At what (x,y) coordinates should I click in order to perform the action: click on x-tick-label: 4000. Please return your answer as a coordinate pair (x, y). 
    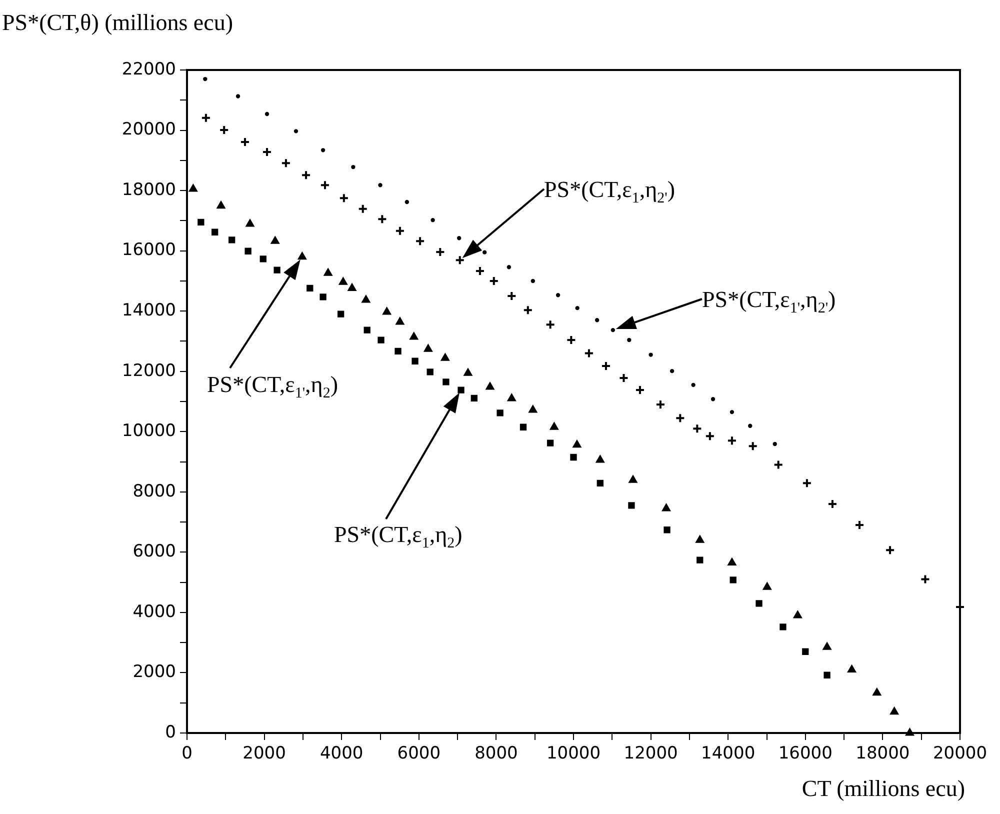
    Looking at the image, I should click on (342, 754).